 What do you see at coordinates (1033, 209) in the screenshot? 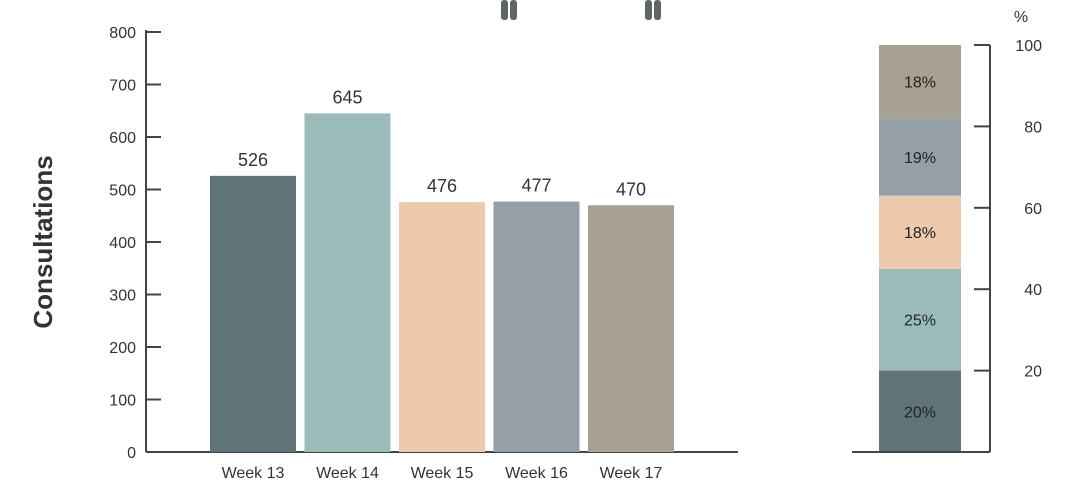
I see `stacked-tick-label: 60` at bounding box center [1033, 209].